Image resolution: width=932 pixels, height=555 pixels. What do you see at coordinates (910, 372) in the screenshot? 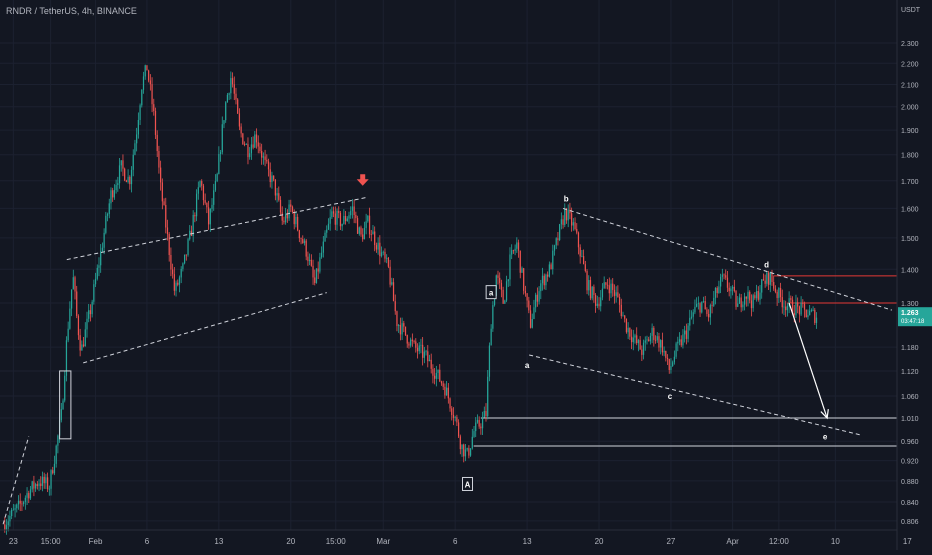
I see `y-tick-label: 1.120` at bounding box center [910, 372].